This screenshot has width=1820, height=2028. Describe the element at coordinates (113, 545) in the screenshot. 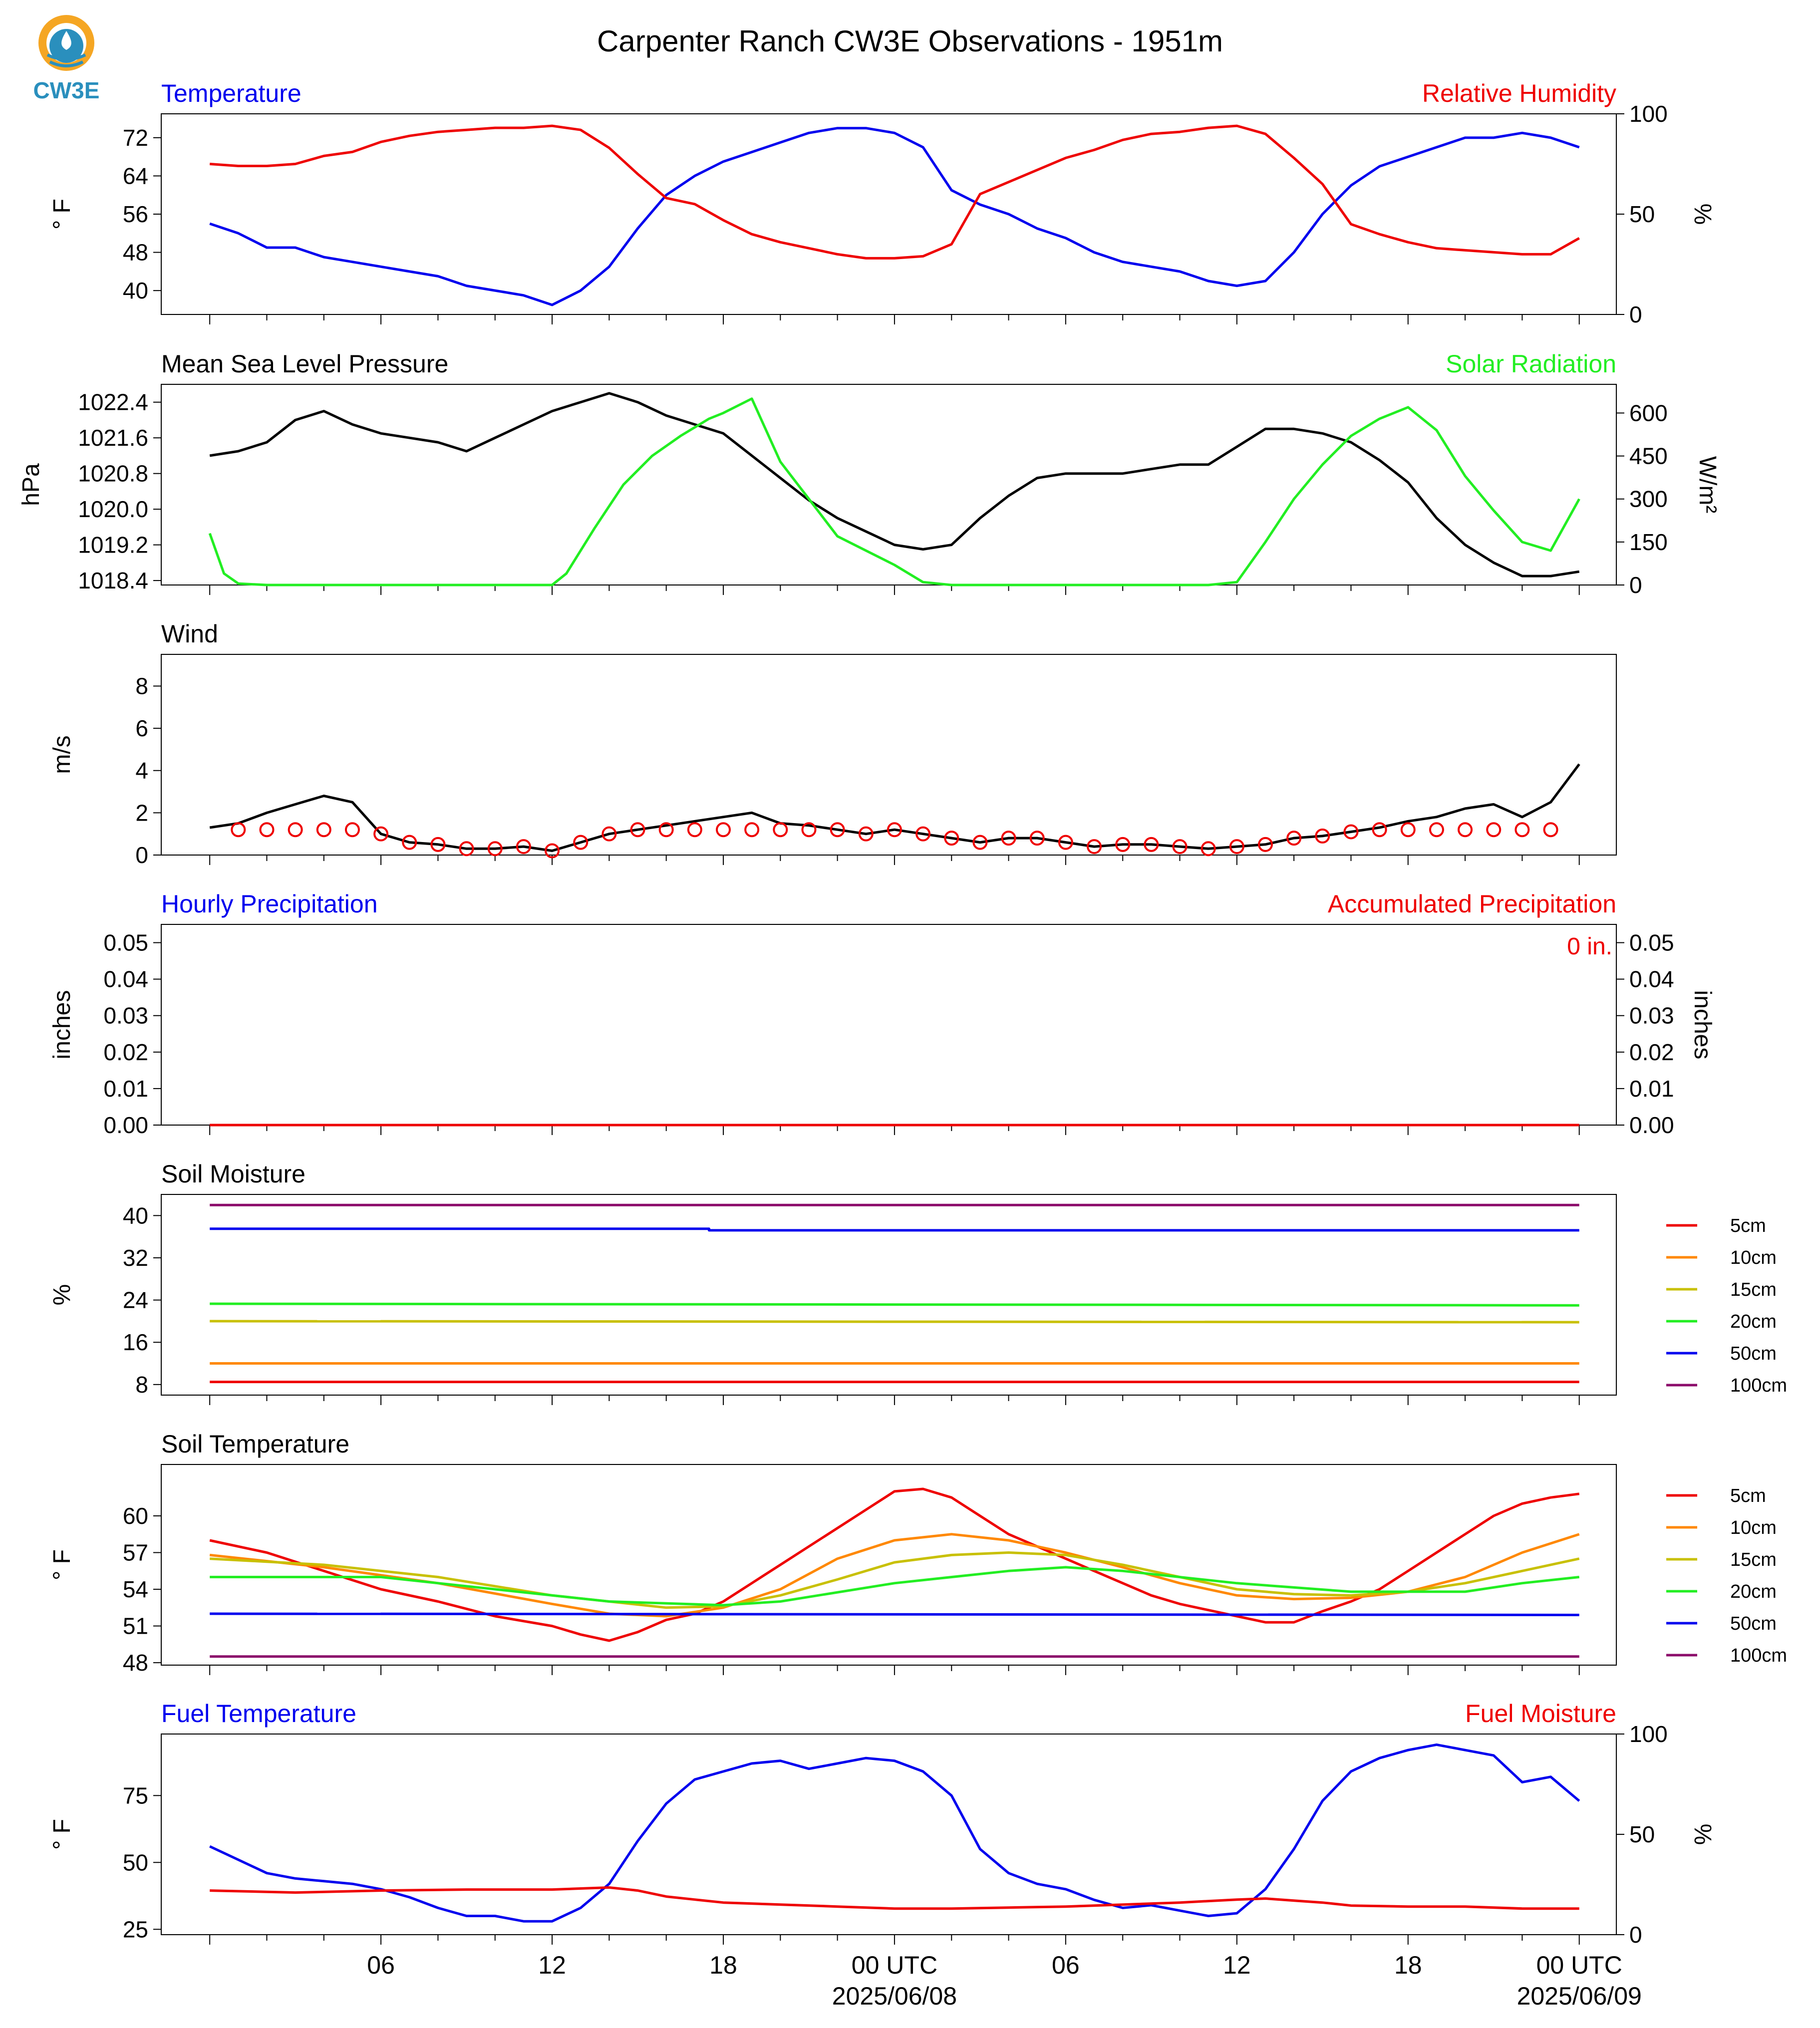

I see `y-tick-label: 1019.2` at that location.